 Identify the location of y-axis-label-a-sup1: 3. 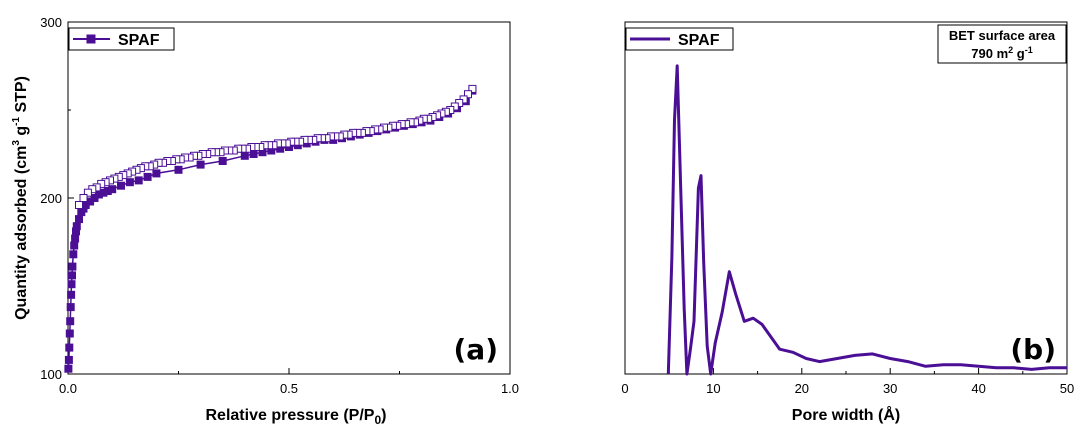
(16, 143).